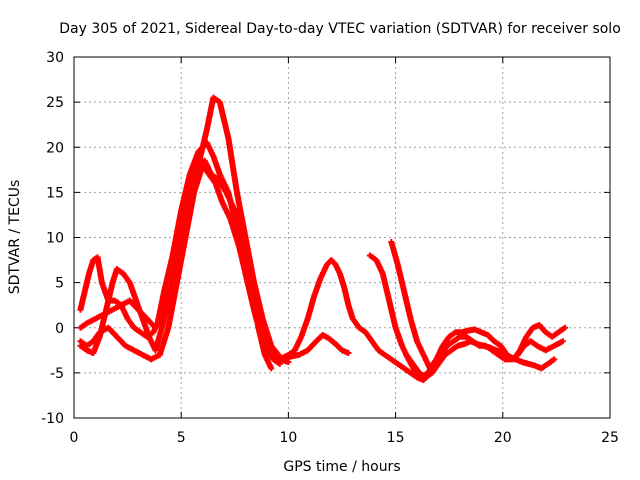 The image size is (640, 480). I want to click on x-tick-label: 5, so click(181, 438).